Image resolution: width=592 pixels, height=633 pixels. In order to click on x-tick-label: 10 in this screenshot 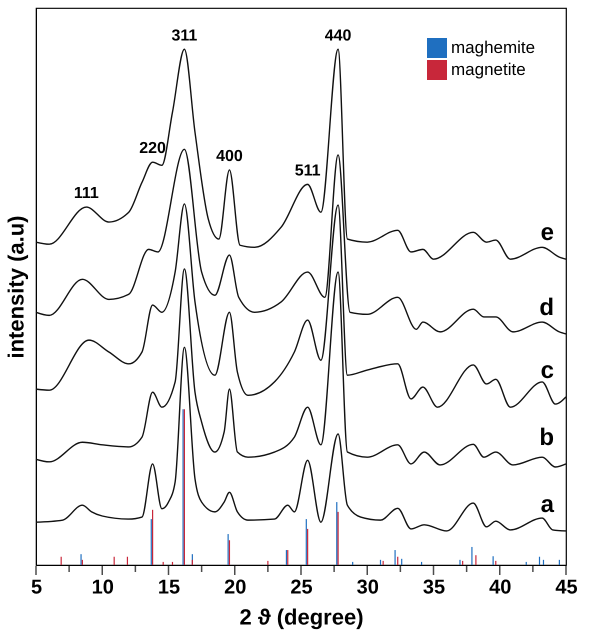, I will do `click(103, 587)`.